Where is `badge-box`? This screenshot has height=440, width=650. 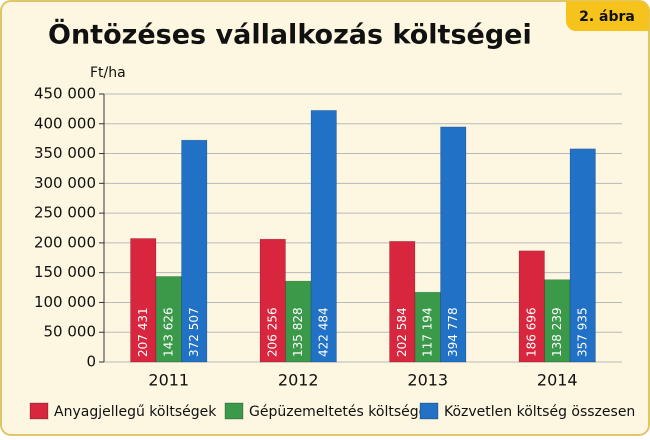
badge-box is located at coordinates (607, 16).